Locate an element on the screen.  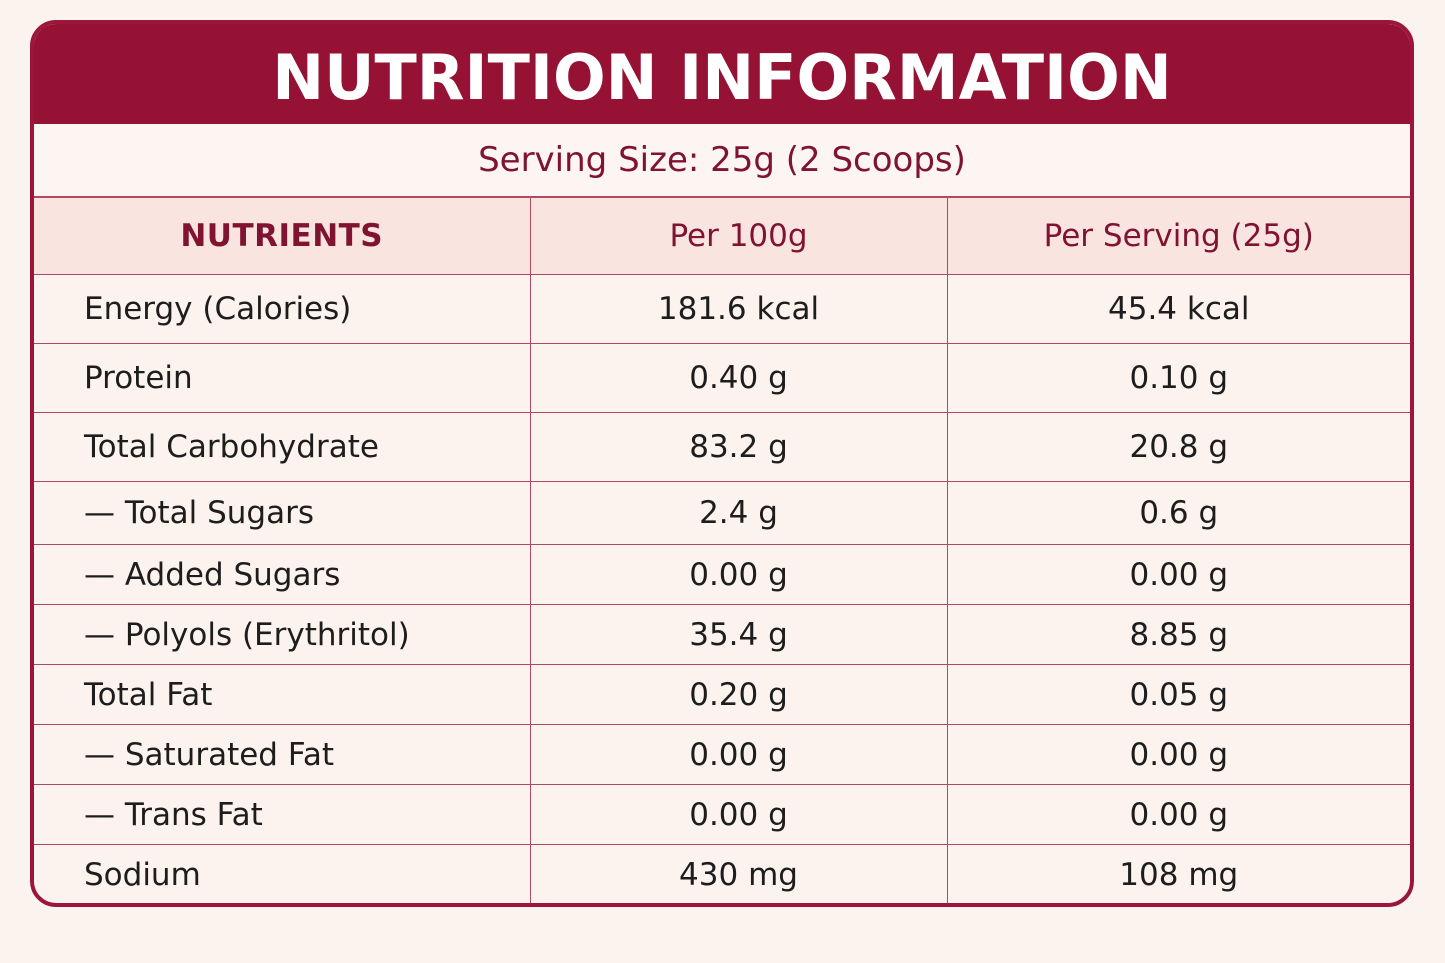
table-row: Sodium 430 mg 108 mg is located at coordinates (722, 873).